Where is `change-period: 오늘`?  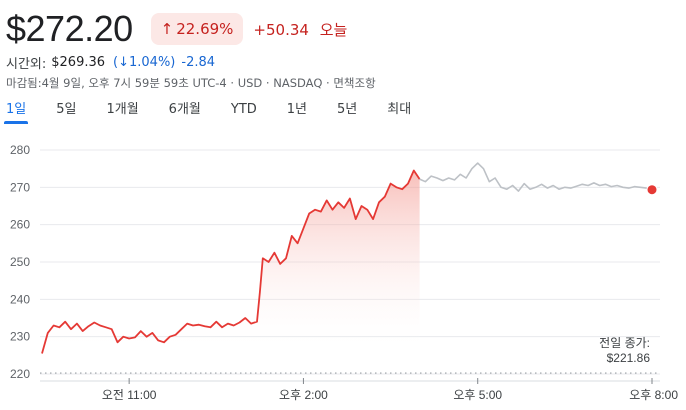 change-period: 오늘 is located at coordinates (333, 29).